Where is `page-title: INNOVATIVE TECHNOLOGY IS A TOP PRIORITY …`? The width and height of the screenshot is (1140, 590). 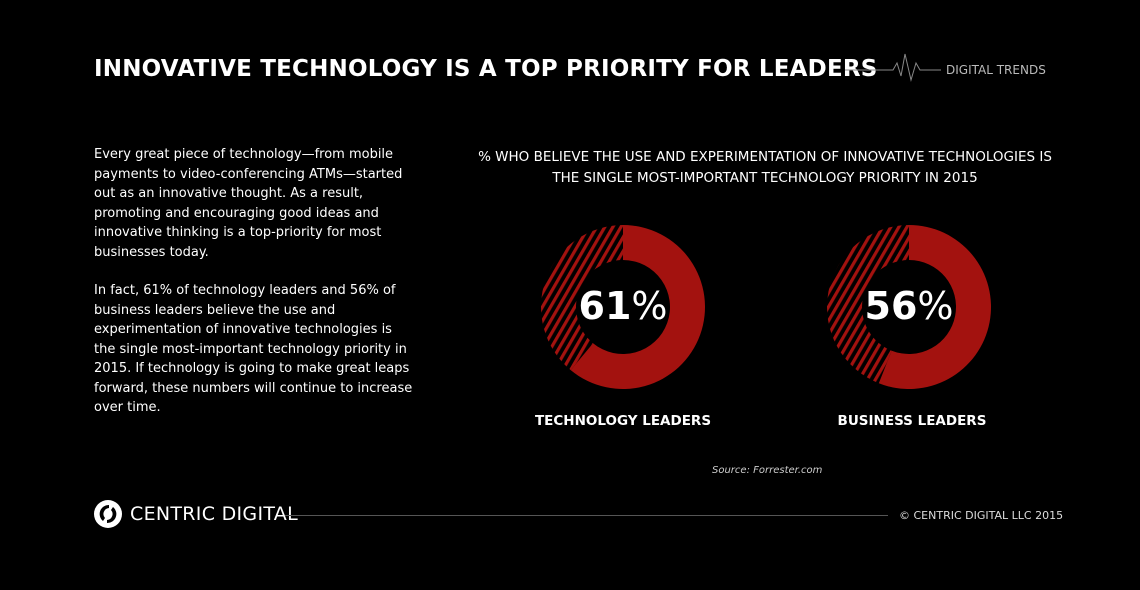 page-title: INNOVATIVE TECHNOLOGY IS A TOP PRIORITY … is located at coordinates (486, 69).